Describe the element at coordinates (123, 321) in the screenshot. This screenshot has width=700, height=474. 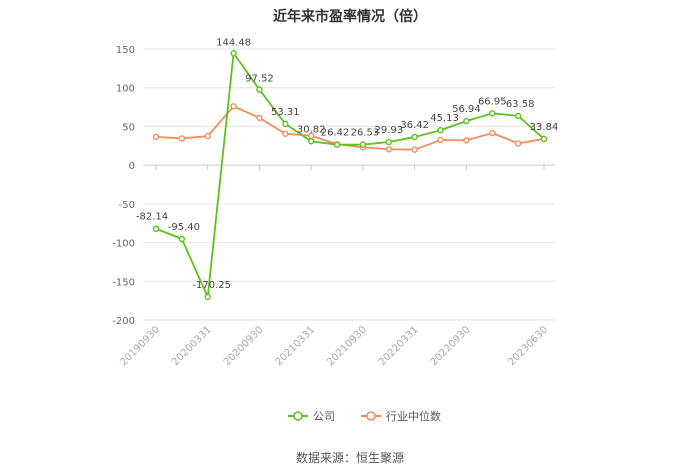
I see `y-tick-label: -200` at that location.